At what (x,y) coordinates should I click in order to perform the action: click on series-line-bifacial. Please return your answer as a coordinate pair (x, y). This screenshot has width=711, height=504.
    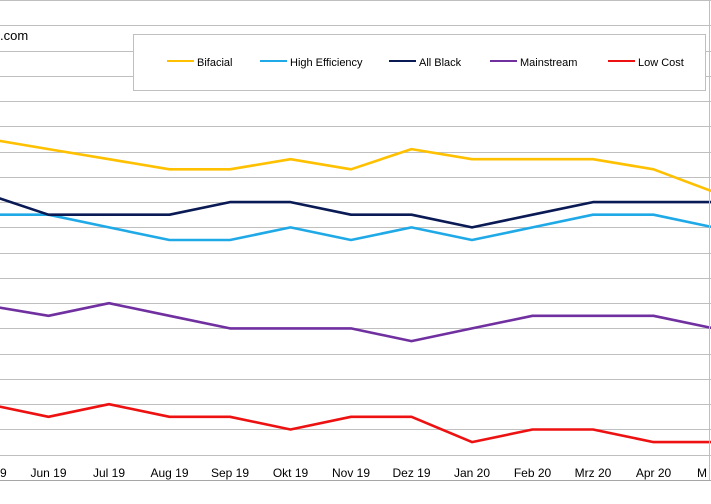
    Looking at the image, I should click on (355, 166).